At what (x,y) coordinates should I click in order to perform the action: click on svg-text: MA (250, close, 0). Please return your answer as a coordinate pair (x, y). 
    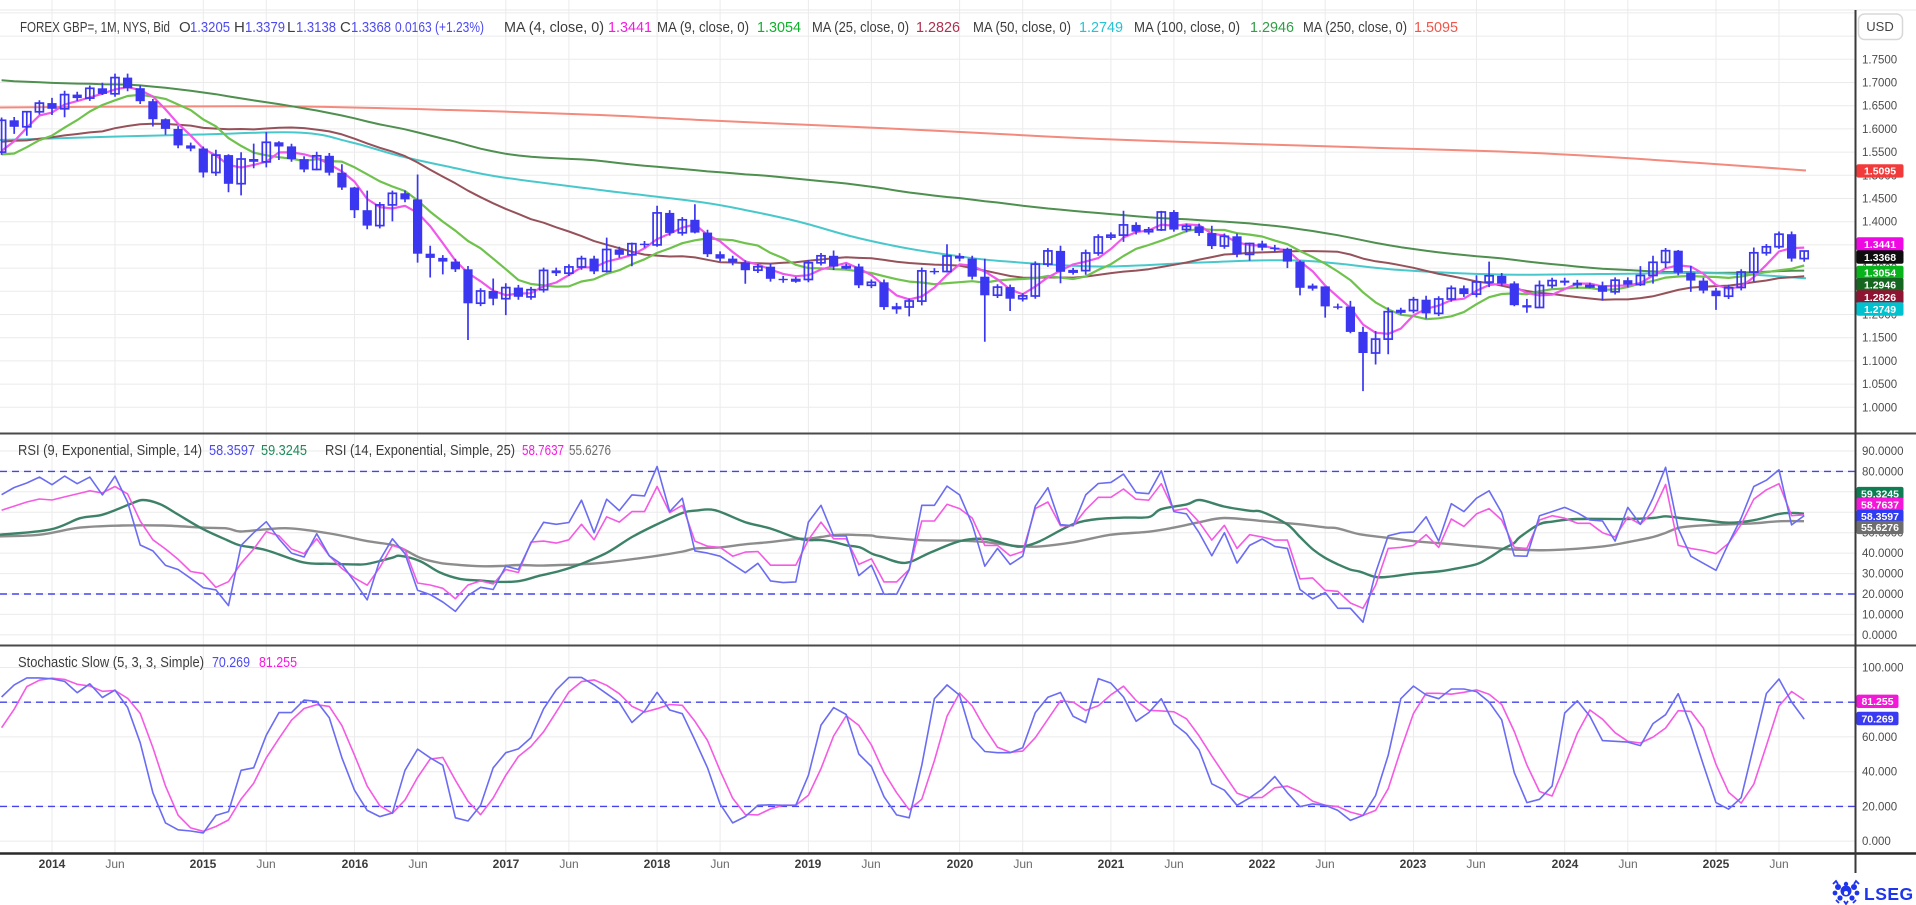
    Looking at the image, I should click on (1355, 27).